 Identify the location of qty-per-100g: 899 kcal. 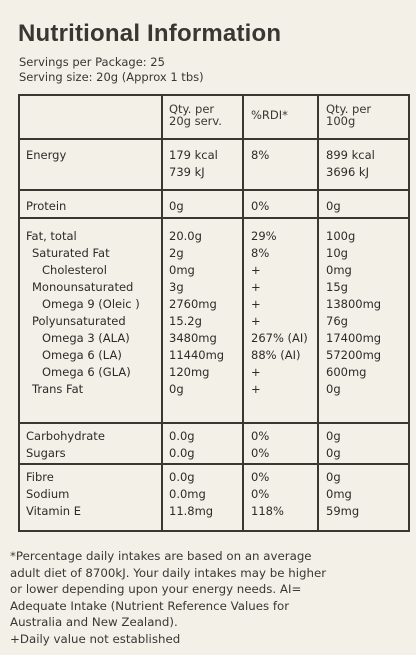
(350, 155).